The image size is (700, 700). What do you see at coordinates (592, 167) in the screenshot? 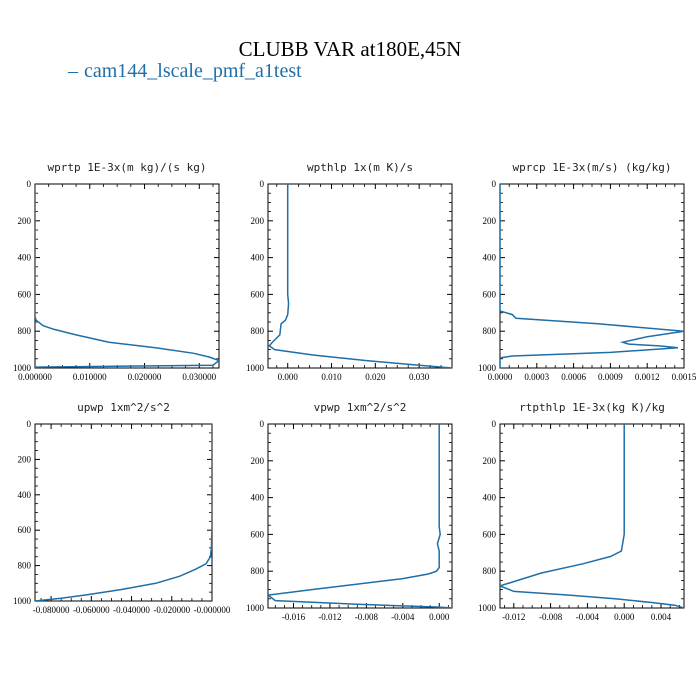
I see `subplot-title: wprcp 1E-3x(m/s) (kg/kg)` at bounding box center [592, 167].